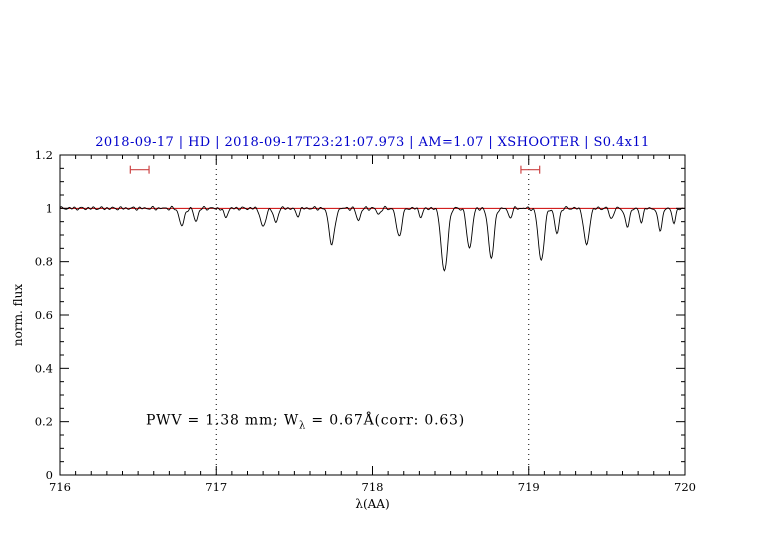 Image resolution: width=782 pixels, height=542 pixels. What do you see at coordinates (44, 422) in the screenshot?
I see `y-tick-label: 0.2` at bounding box center [44, 422].